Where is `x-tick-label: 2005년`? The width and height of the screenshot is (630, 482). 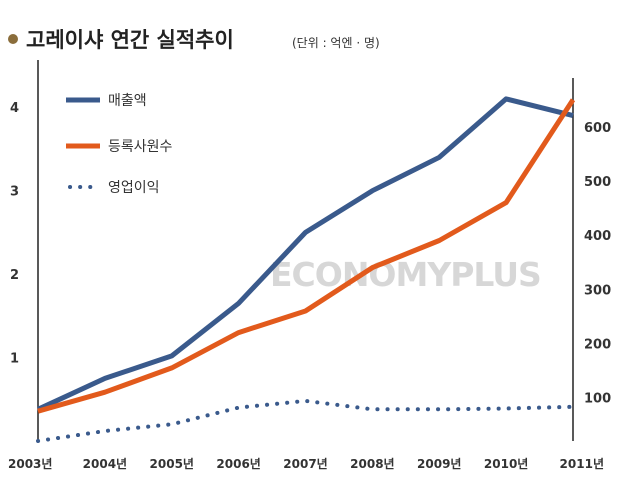 x-tick-label: 2005년 is located at coordinates (172, 464).